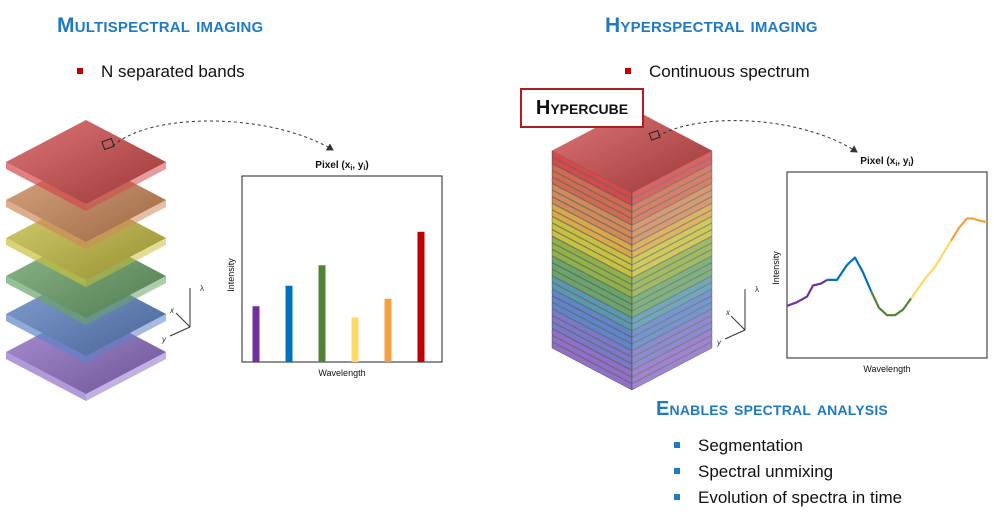  I want to click on multispectral-plot: Pixel (xi, yi) Wavelength Intensity, so click(334, 269).